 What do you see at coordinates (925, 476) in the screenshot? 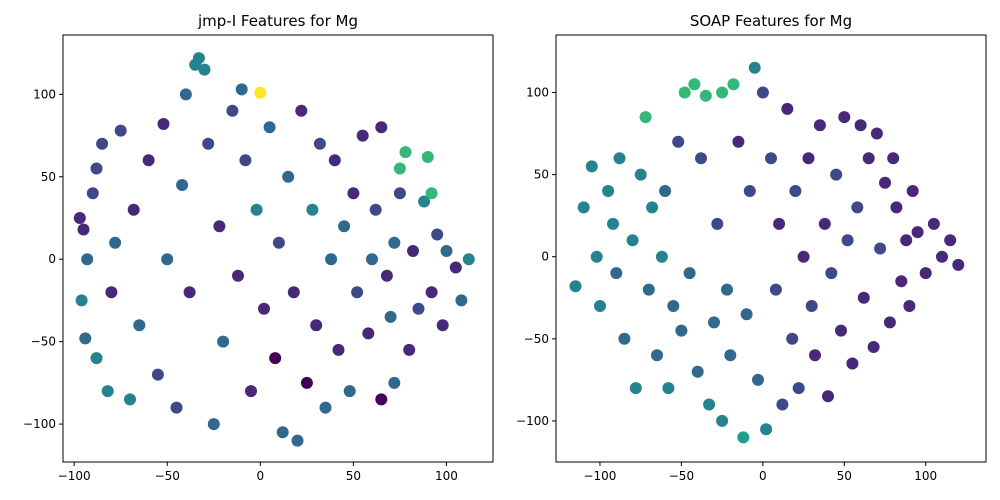
I see `x-tick-label: 100` at bounding box center [925, 476].